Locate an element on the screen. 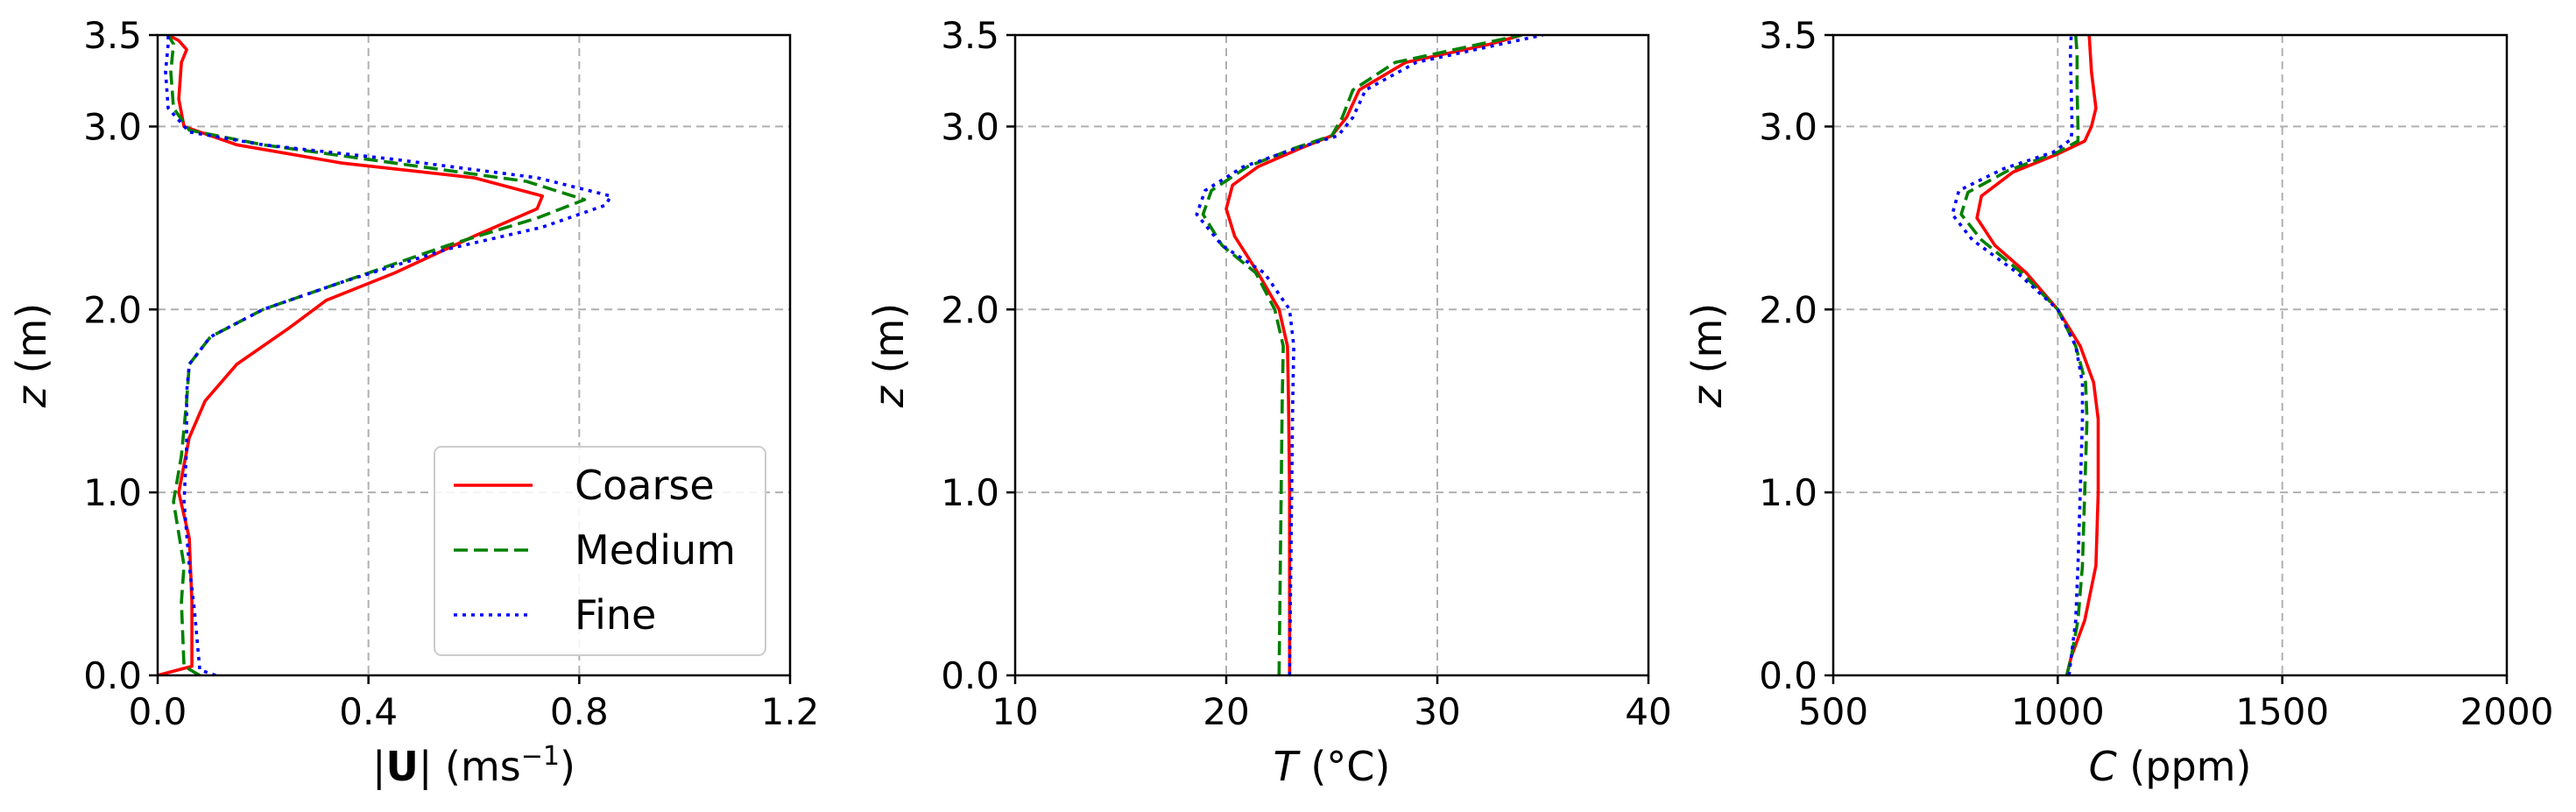  x-axis-label: C (ppm) is located at coordinates (2170, 766).